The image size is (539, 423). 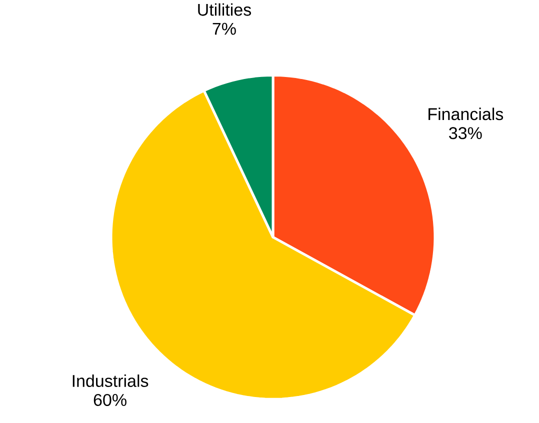 What do you see at coordinates (110, 400) in the screenshot?
I see `data-label: 60%` at bounding box center [110, 400].